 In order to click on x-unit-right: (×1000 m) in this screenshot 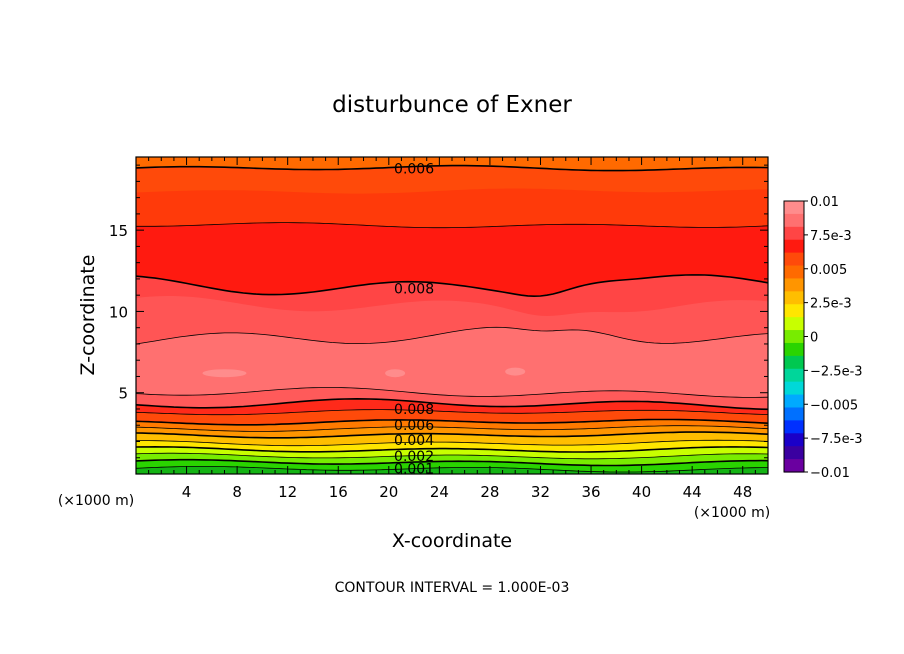, I will do `click(732, 513)`.